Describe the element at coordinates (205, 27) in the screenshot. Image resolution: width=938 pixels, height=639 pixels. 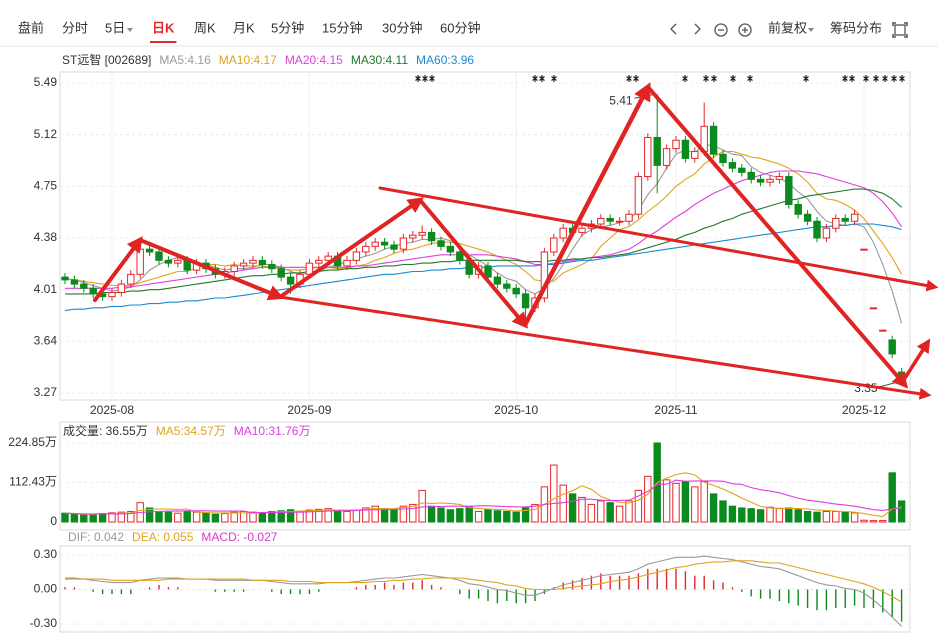
I see `tab: 周K` at that location.